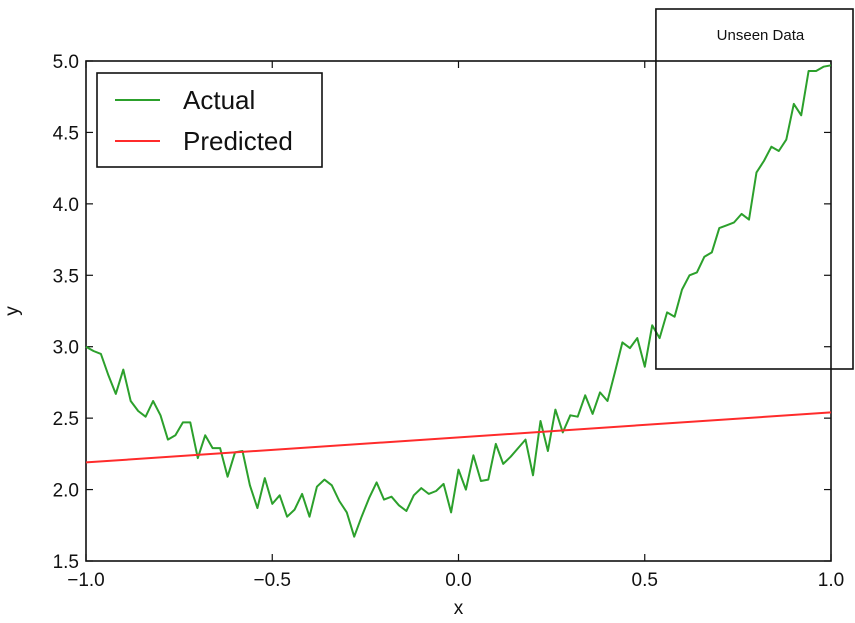 The image size is (855, 623). I want to click on legend-box, so click(209, 120).